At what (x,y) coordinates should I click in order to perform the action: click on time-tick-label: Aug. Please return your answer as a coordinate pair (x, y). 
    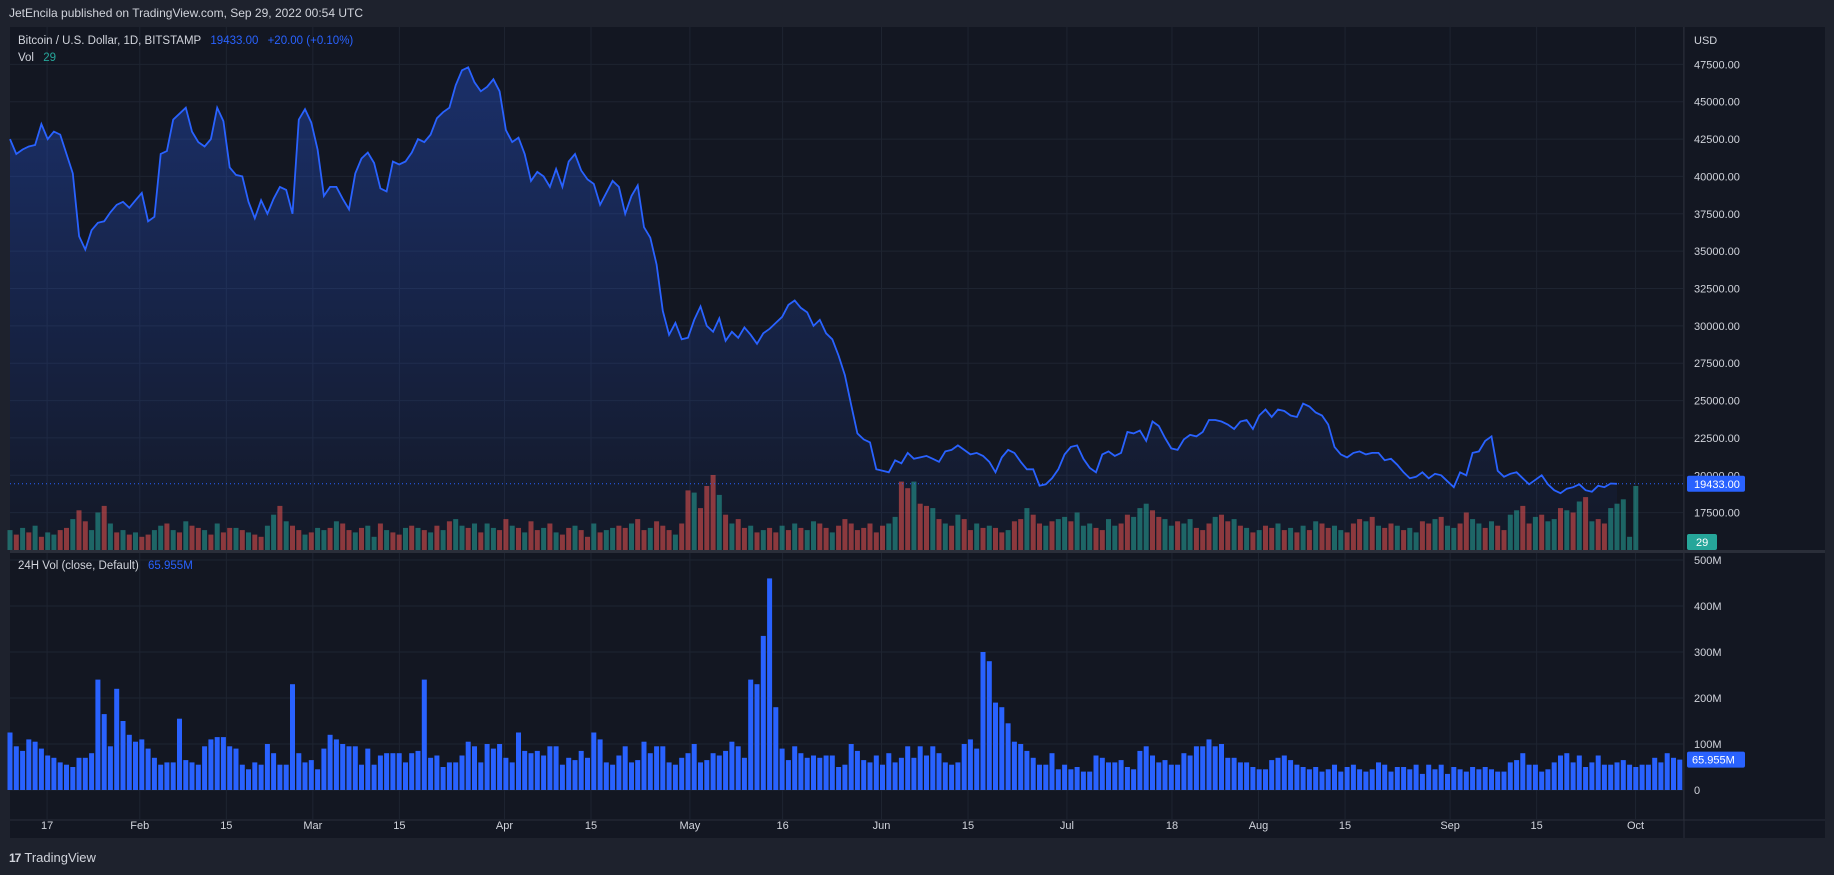
    Looking at the image, I should click on (1259, 826).